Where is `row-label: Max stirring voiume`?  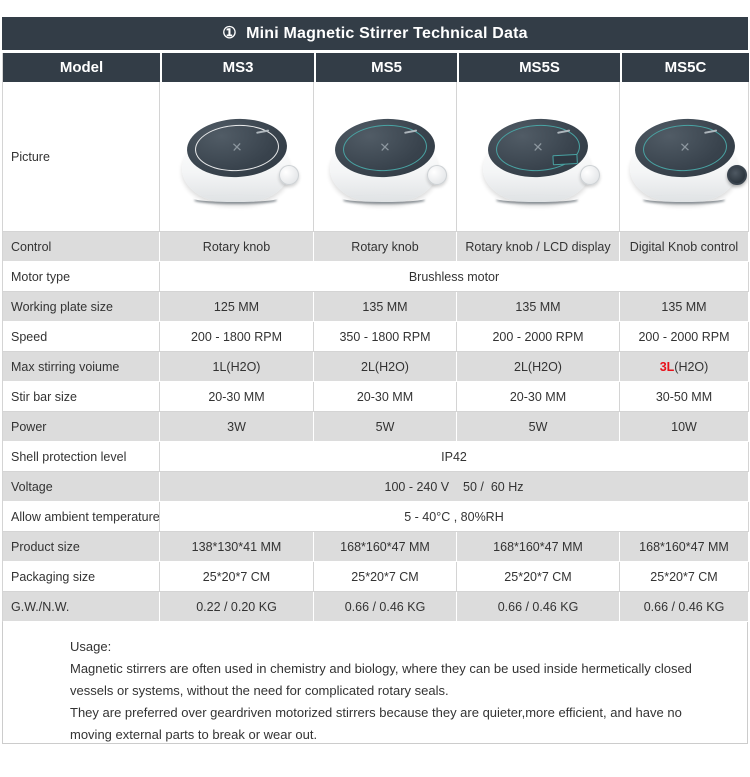 row-label: Max stirring voiume is located at coordinates (81, 367).